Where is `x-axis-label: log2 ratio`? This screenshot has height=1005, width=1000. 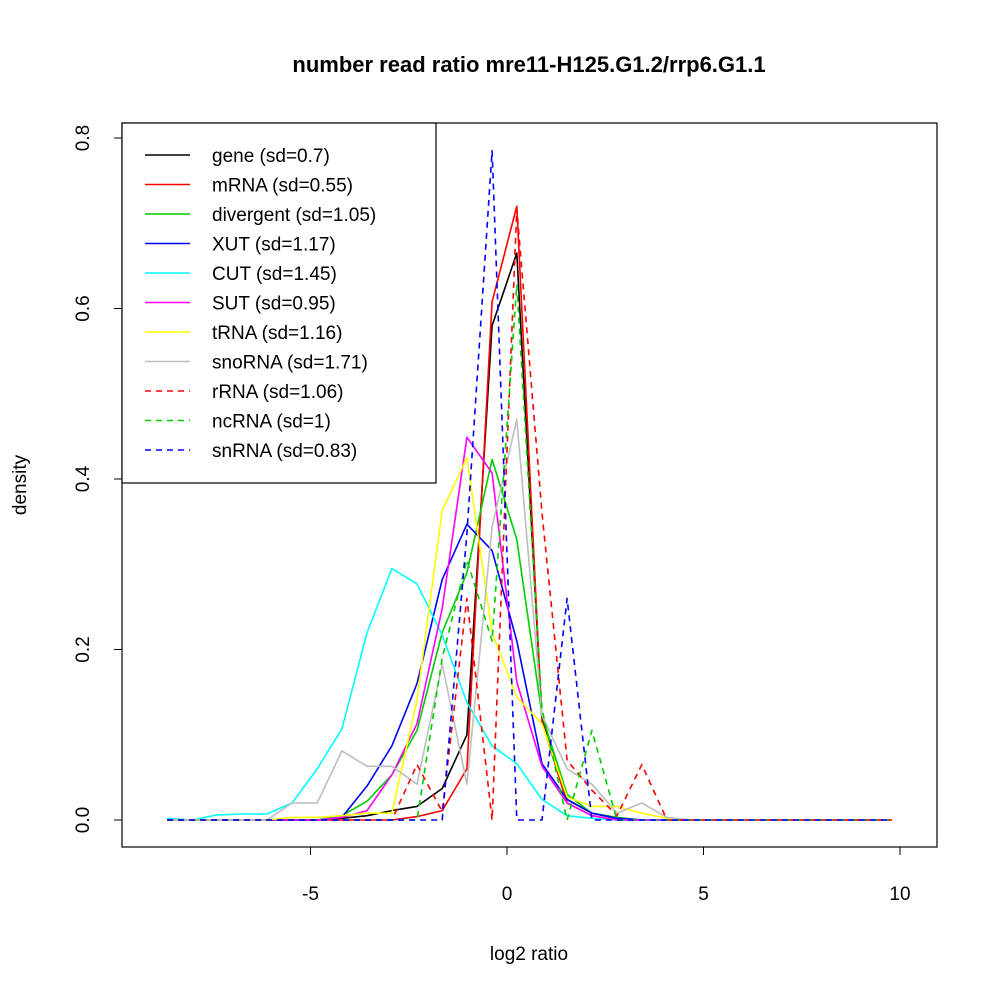 x-axis-label: log2 ratio is located at coordinates (529, 954).